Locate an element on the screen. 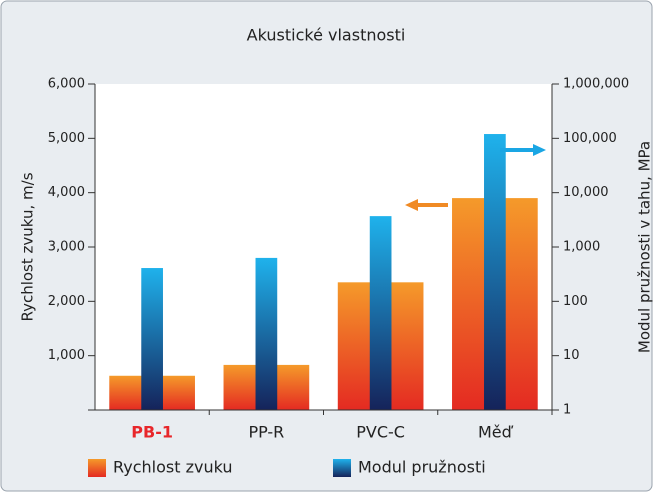  y-axis-title: Rychlost zvuku, m/s is located at coordinates (28, 246).